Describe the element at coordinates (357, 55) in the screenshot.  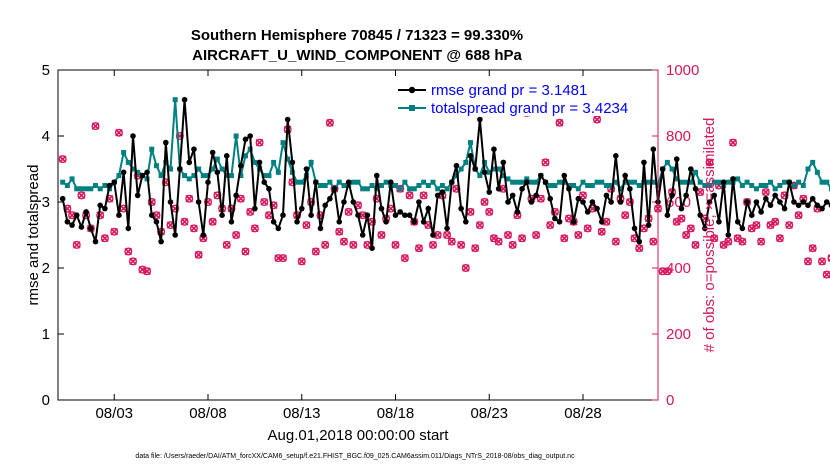
I see `chart-title-line2: AIRCRAFT_U_WIND_COMPONENT @ 688 hPa` at that location.